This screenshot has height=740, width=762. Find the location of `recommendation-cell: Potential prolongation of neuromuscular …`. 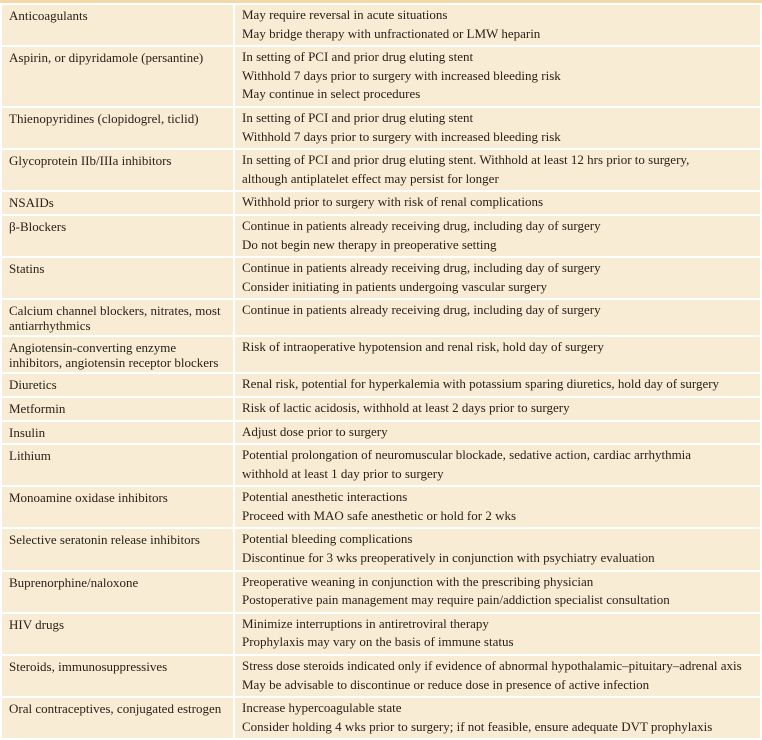

recommendation-cell: Potential prolongation of neuromuscular … is located at coordinates (497, 465).